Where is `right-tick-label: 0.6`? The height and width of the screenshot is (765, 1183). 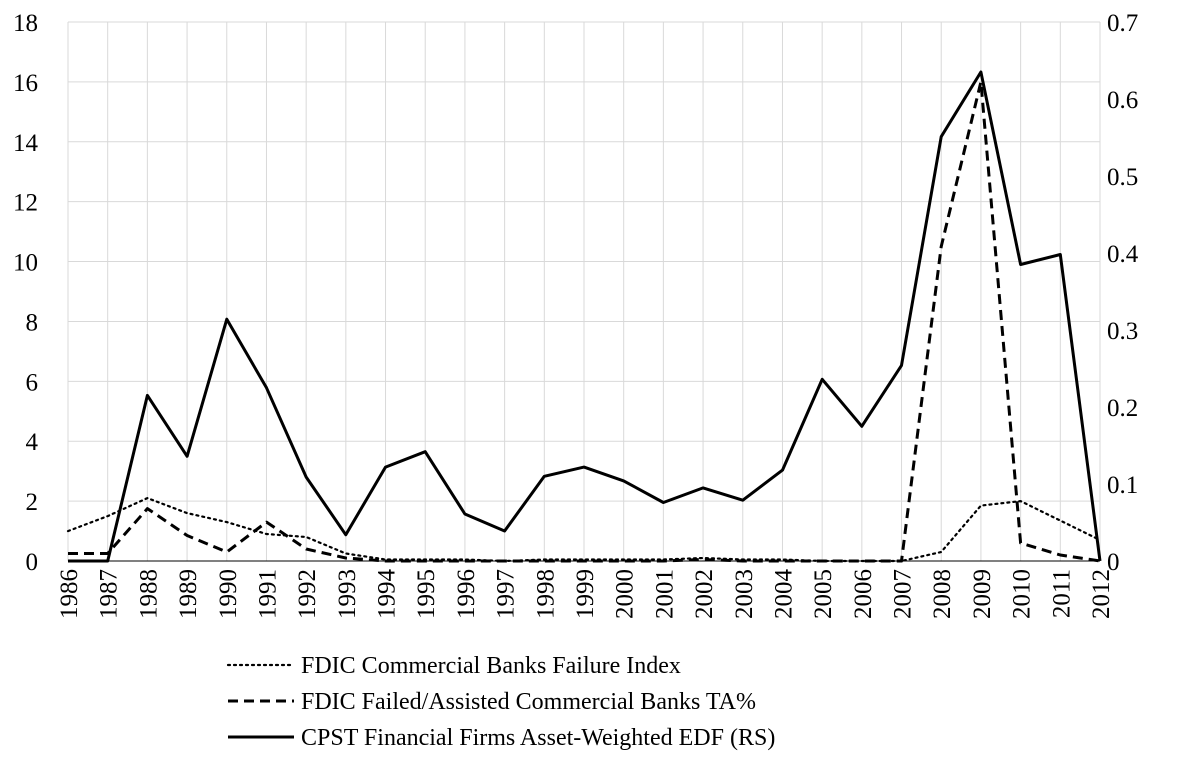 right-tick-label: 0.6 is located at coordinates (1122, 100).